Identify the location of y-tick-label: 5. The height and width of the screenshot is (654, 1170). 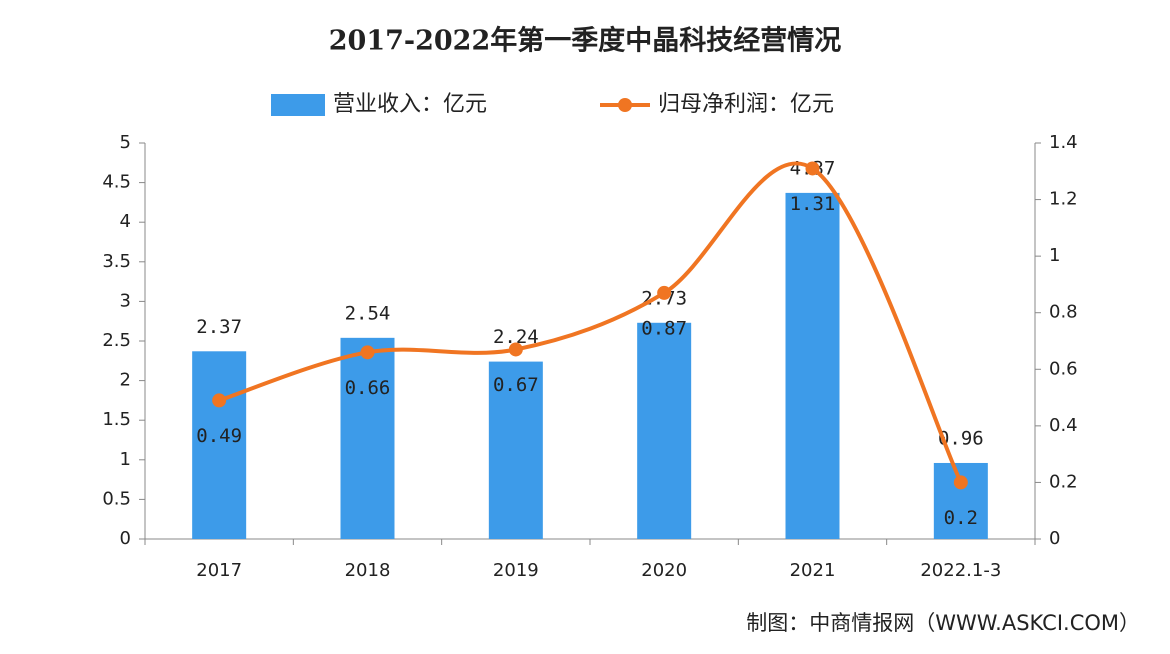
(125, 142).